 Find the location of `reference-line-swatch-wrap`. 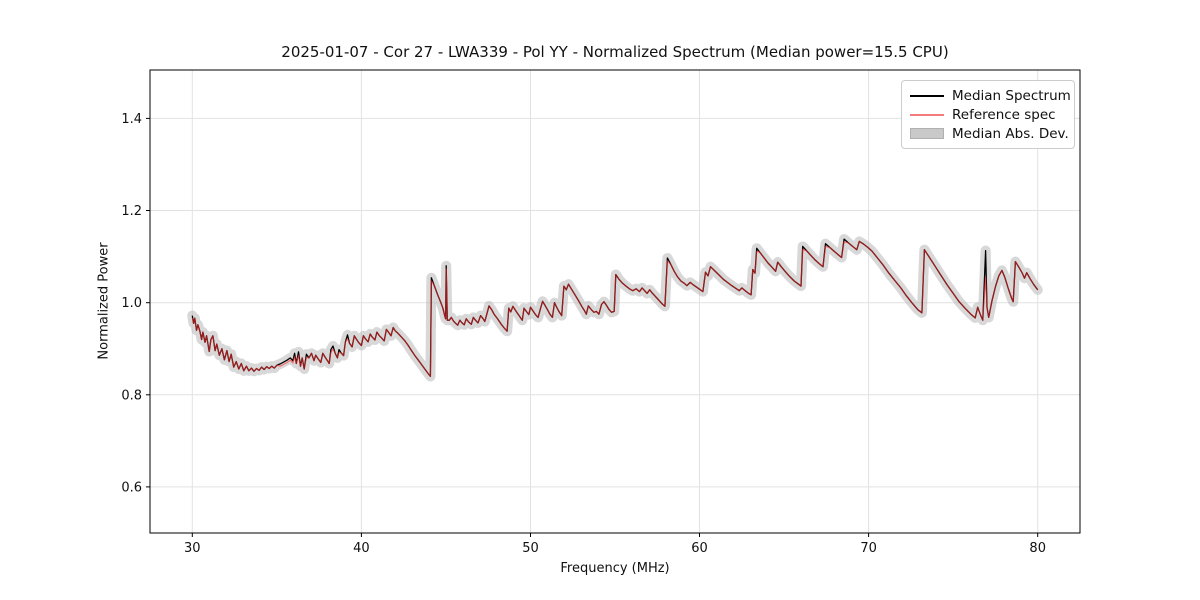

reference-line-swatch-wrap is located at coordinates (927, 114).